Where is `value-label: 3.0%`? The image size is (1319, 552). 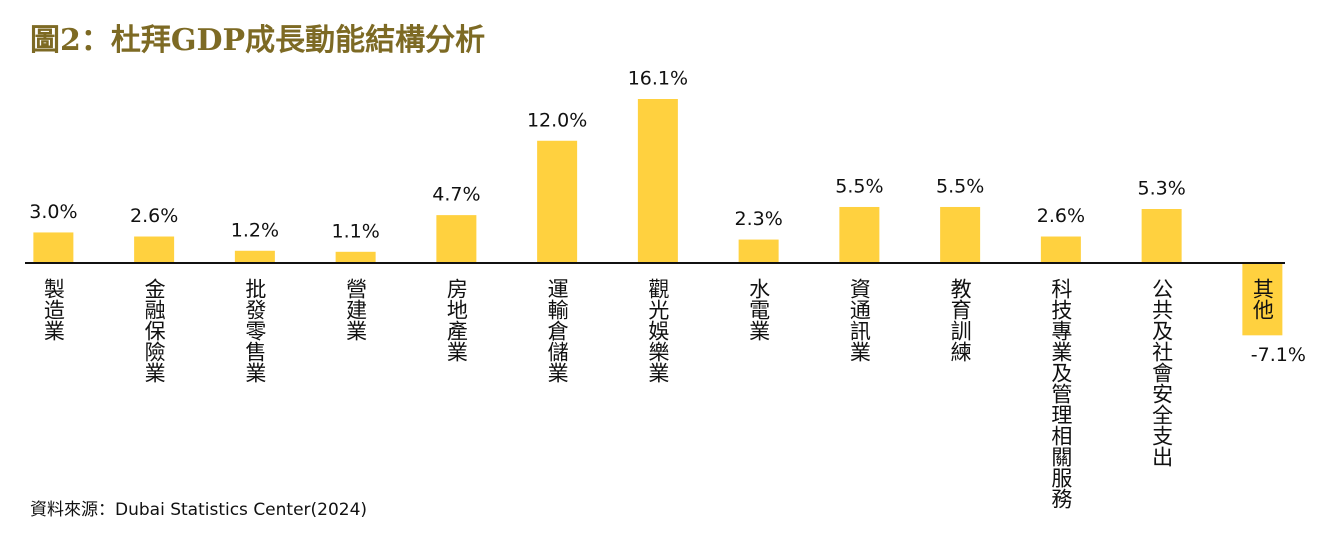
value-label: 3.0% is located at coordinates (53, 212).